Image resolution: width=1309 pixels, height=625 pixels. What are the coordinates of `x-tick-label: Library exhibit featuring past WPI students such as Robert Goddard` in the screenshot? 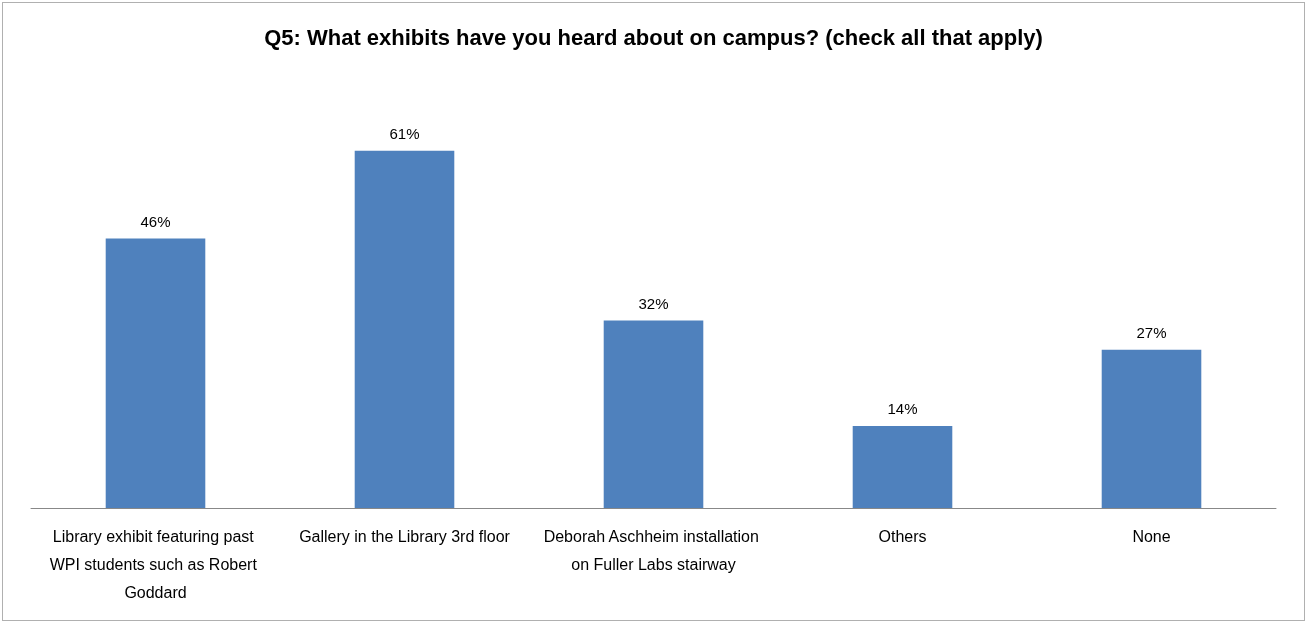 It's located at (155, 564).